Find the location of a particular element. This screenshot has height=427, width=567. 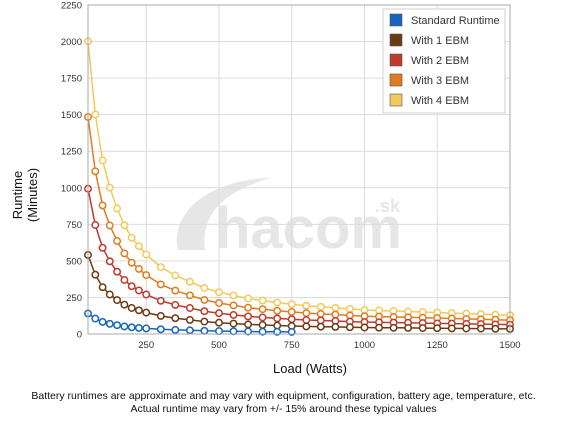

y-tick-label: 1250 is located at coordinates (71, 152).